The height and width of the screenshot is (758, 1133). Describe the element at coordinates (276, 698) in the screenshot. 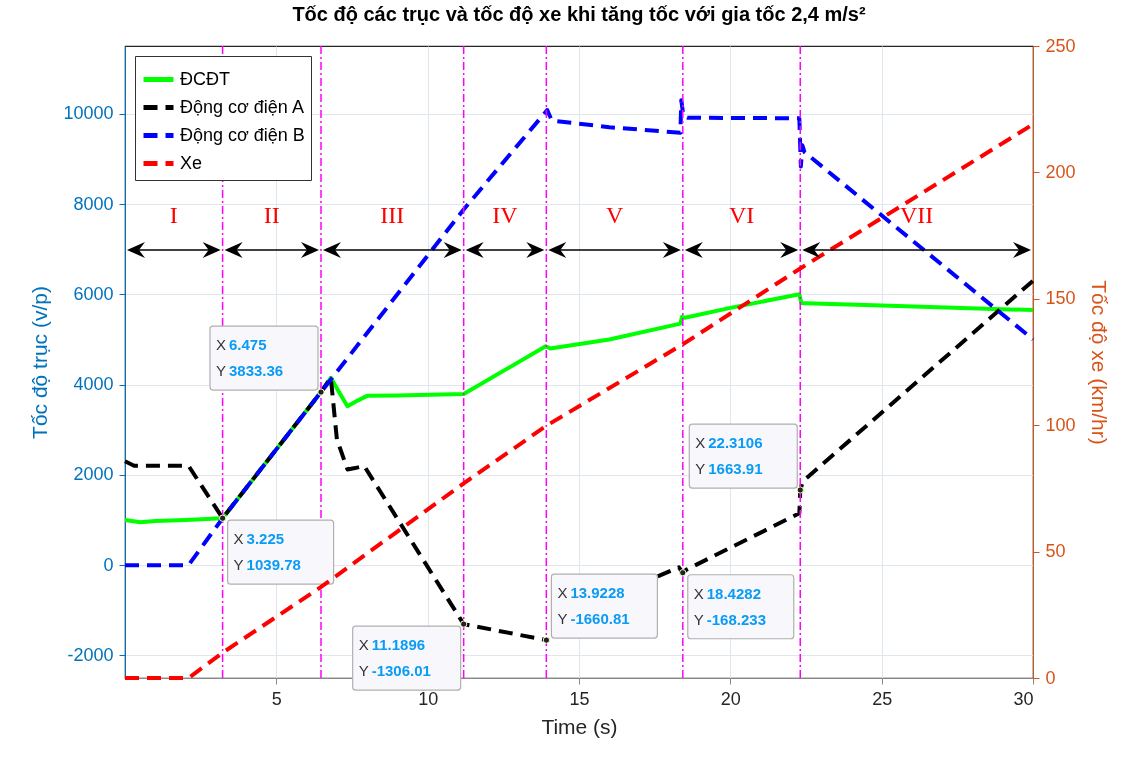

I see `x-tick-label: 5` at that location.